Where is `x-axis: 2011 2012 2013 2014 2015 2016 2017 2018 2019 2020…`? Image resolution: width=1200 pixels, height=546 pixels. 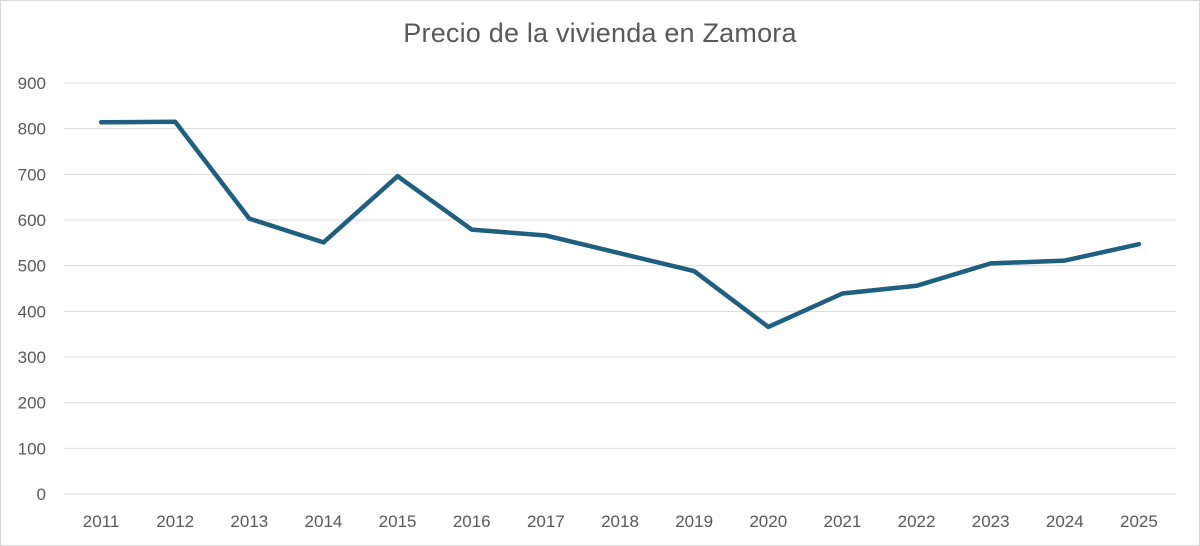 x-axis: 2011 2012 2013 2014 2015 2016 2017 2018 2019 2020… is located at coordinates (620, 521).